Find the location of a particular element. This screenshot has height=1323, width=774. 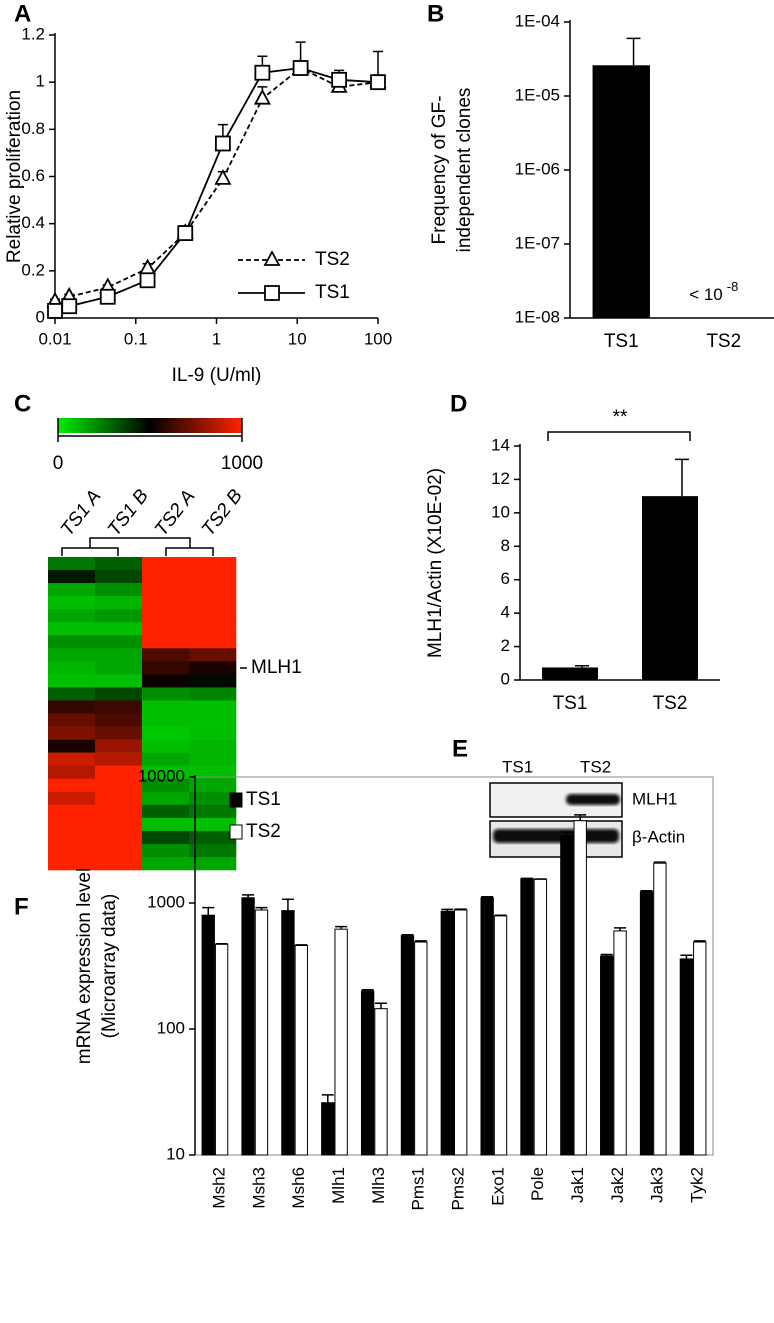

blot is located at coordinates (556, 820).